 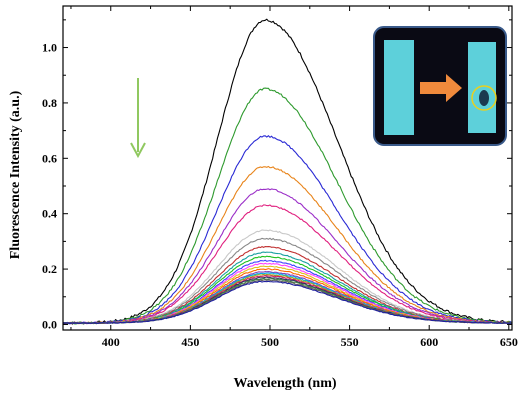 I want to click on x-tick-label: 550, so click(x=350, y=342).